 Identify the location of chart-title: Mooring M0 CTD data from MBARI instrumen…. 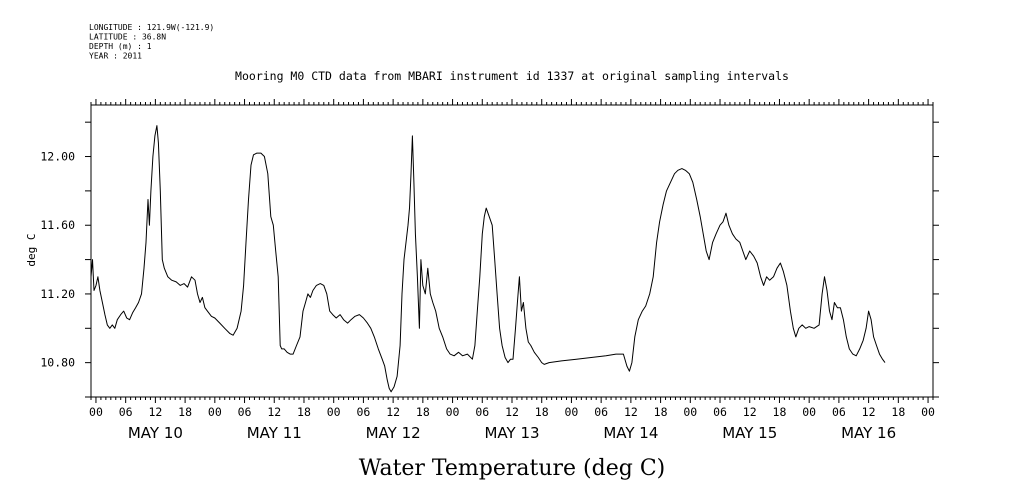
(512, 76).